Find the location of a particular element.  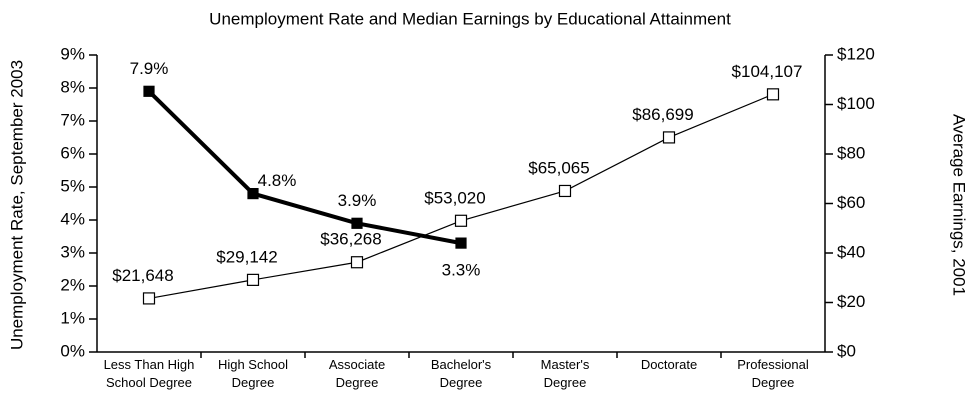

series-line is located at coordinates (304, 167).